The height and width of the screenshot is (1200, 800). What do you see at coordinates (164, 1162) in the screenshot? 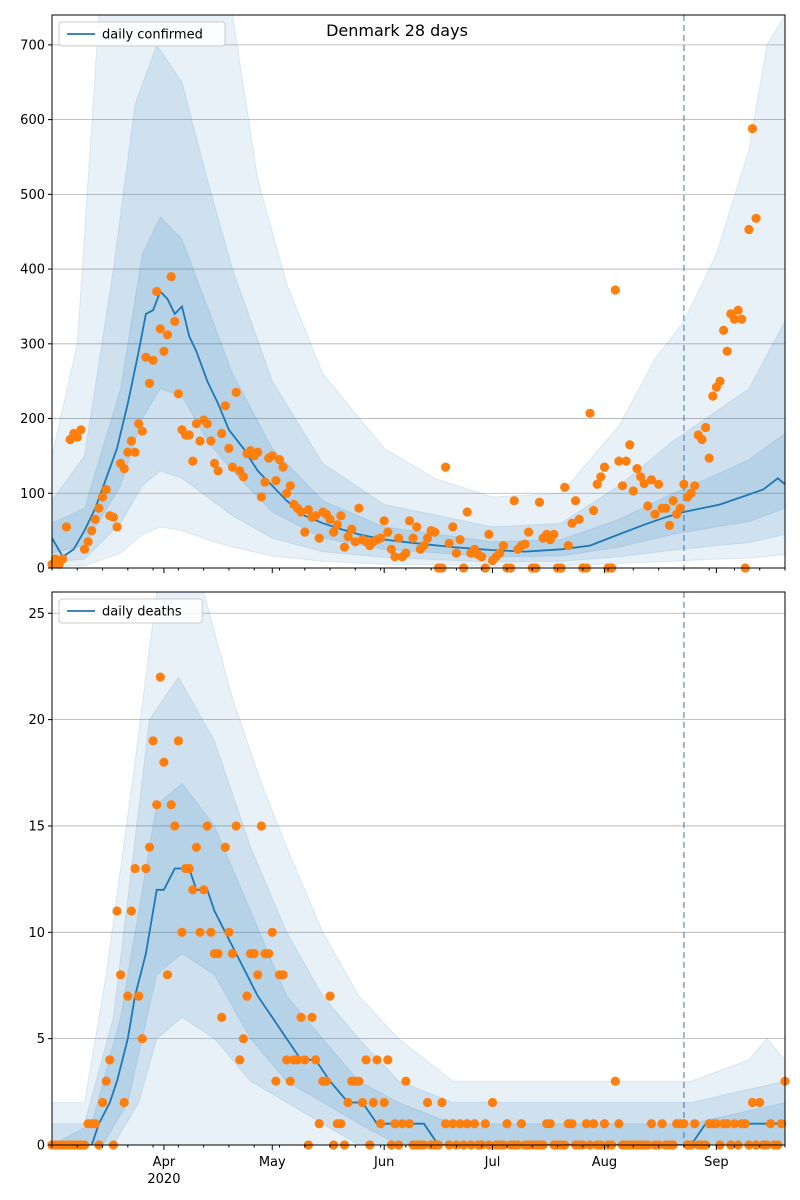
I see `x-tick-label: Apr` at bounding box center [164, 1162].